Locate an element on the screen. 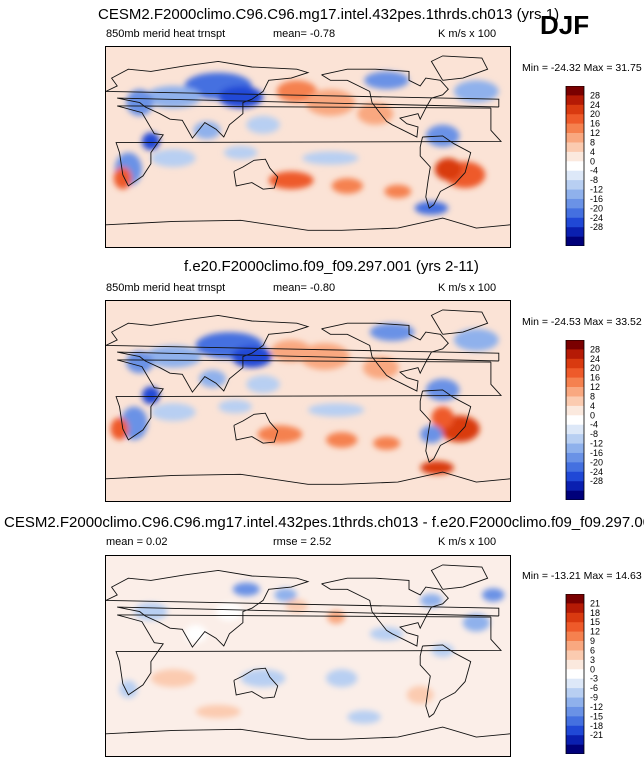 This screenshot has width=644, height=763. season-label: DJF is located at coordinates (565, 25).